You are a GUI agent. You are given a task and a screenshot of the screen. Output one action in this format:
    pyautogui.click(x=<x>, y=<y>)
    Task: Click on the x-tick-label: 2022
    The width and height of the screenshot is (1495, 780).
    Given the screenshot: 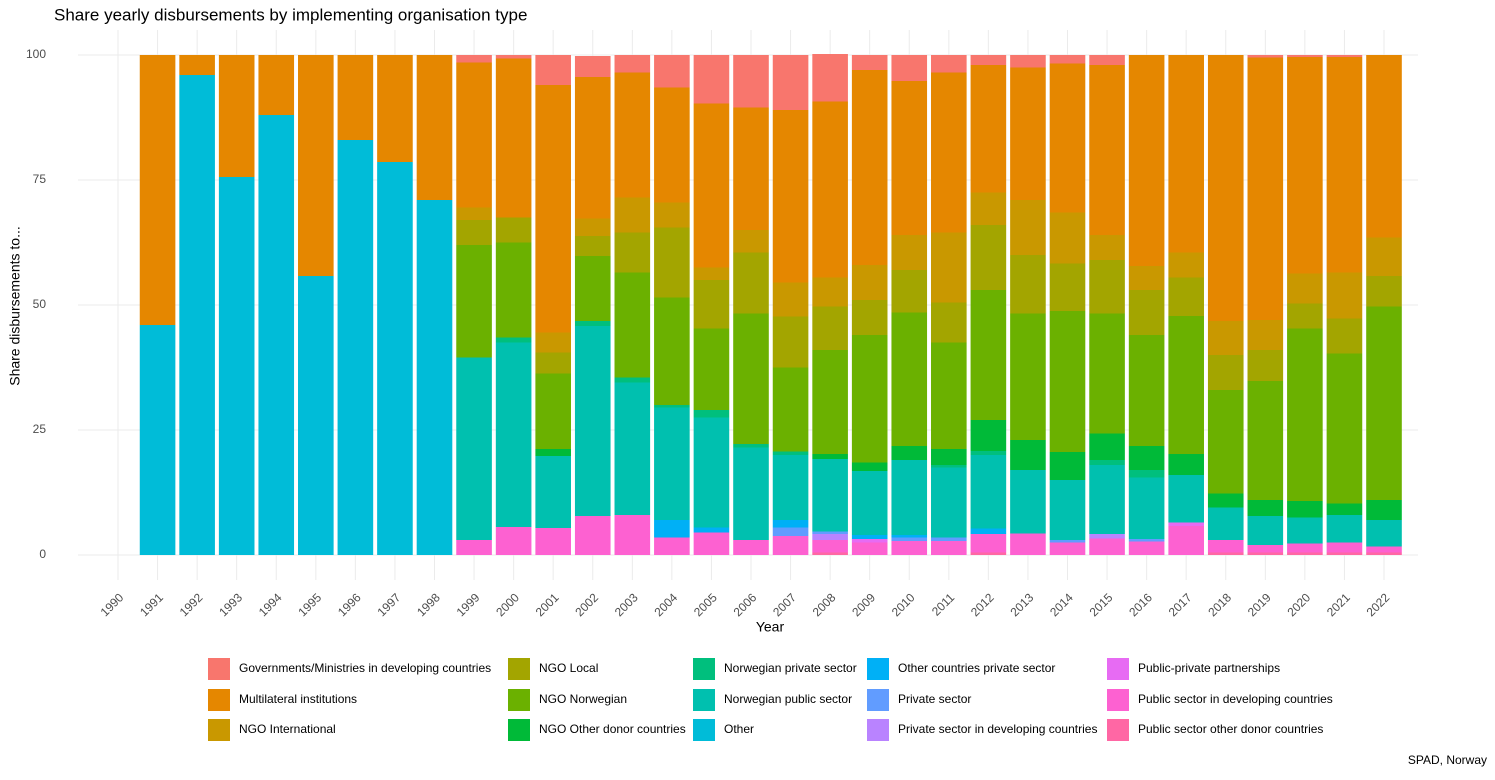 What is the action you would take?
    pyautogui.click(x=1378, y=604)
    